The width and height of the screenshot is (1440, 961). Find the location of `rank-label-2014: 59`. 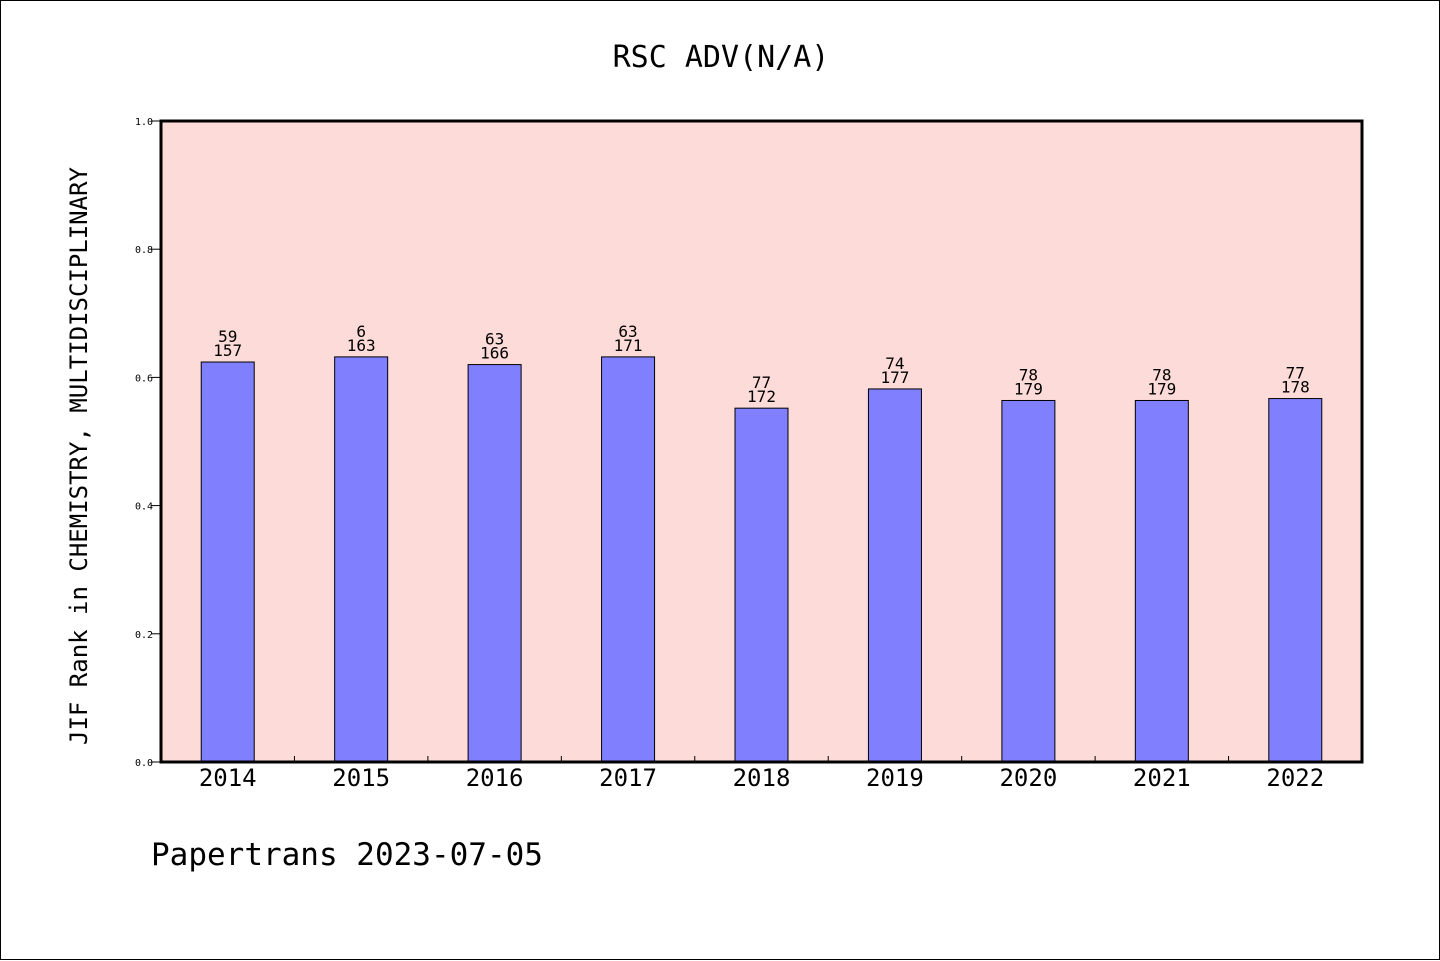

rank-label-2014: 59 is located at coordinates (227, 336).